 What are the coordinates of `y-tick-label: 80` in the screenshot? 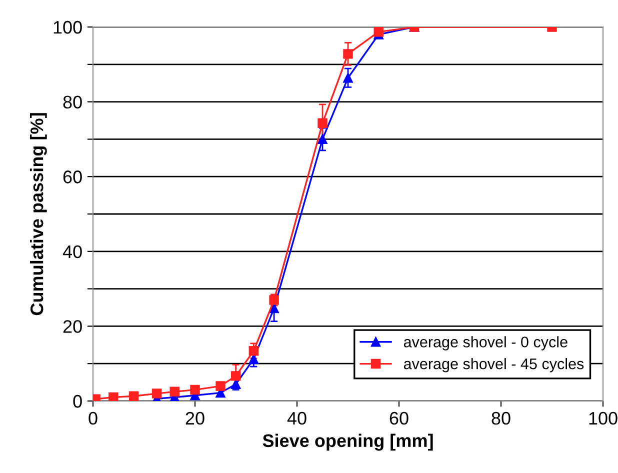 It's located at (72, 102).